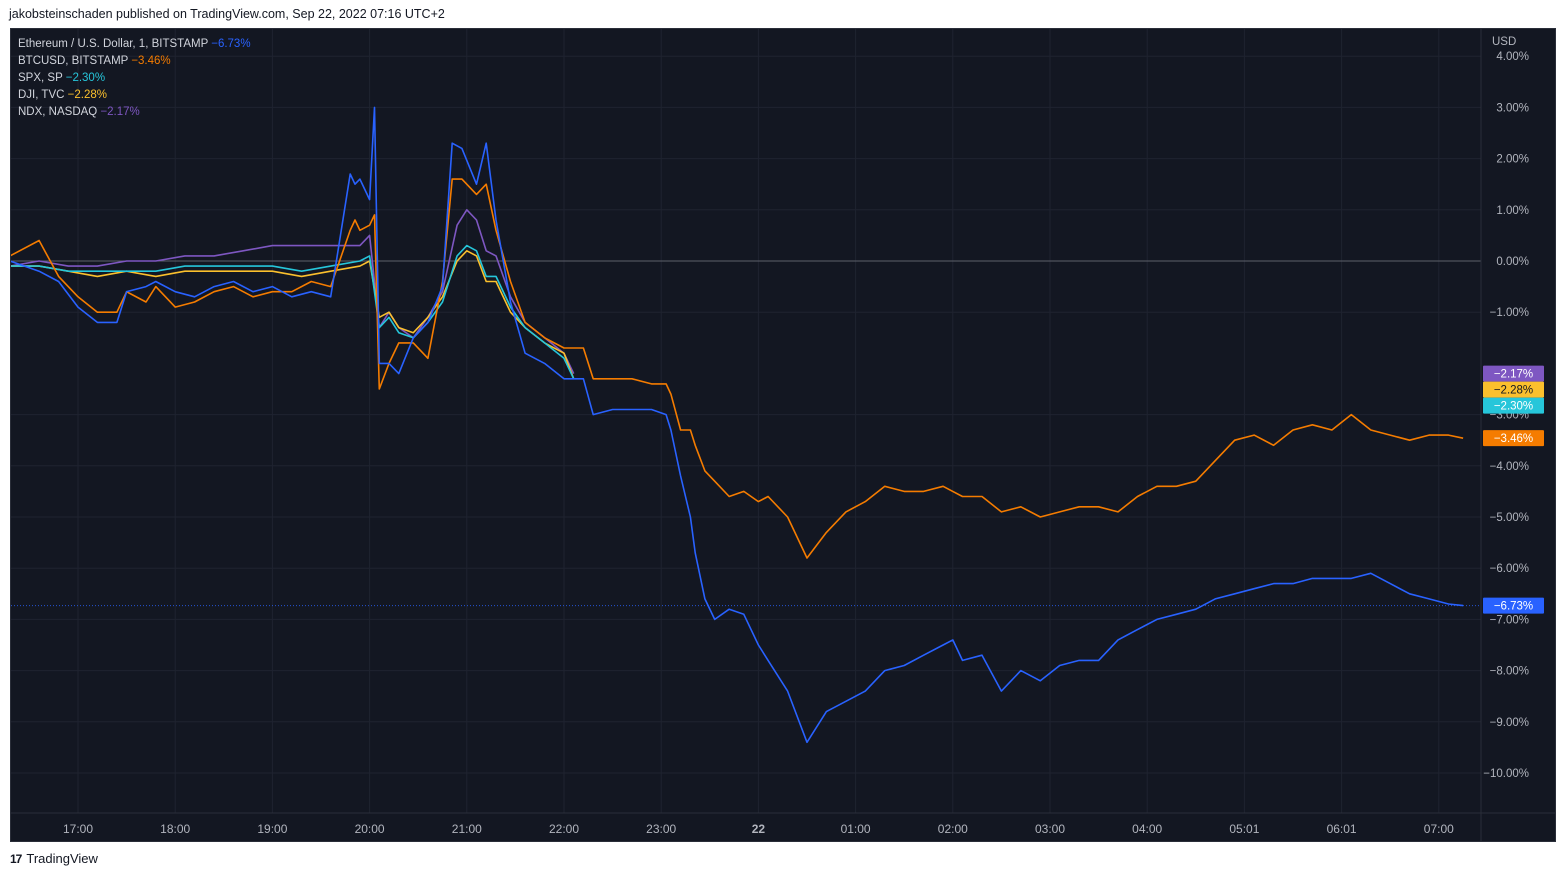 Image resolution: width=1566 pixels, height=877 pixels. Describe the element at coordinates (1147, 829) in the screenshot. I see `time-tick-label: 04:00` at that location.